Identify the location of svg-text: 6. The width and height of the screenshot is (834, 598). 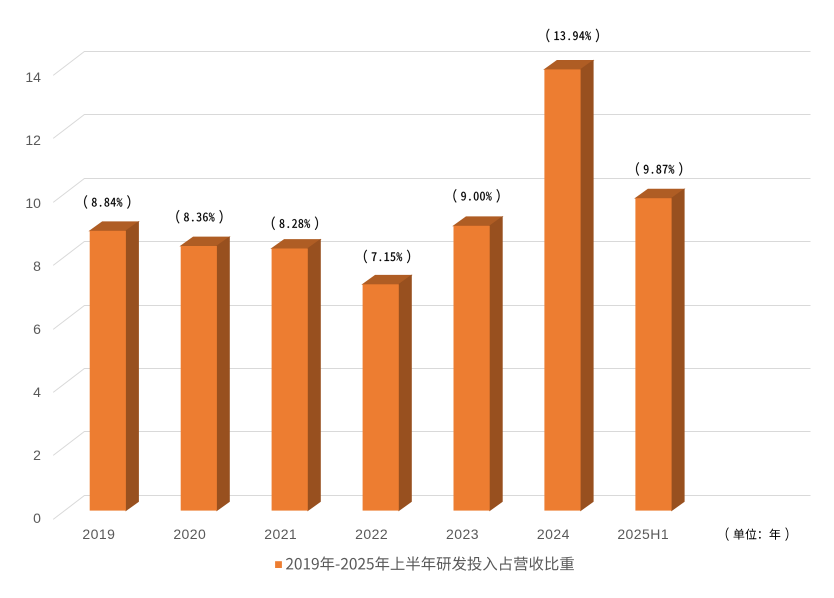
(37, 329).